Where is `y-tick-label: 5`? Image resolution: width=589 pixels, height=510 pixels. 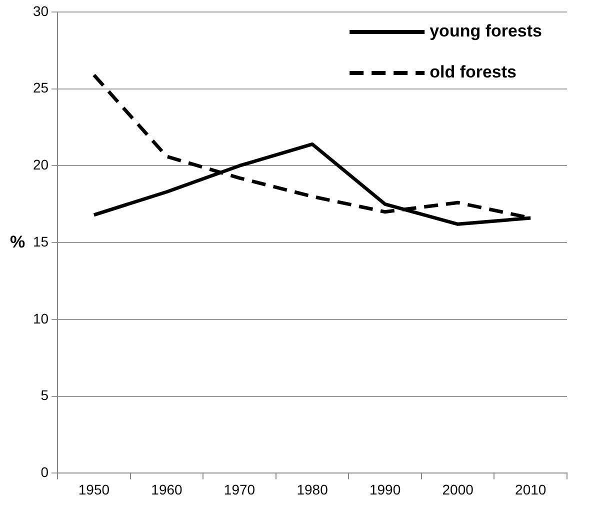 y-tick-label: 5 is located at coordinates (44, 395).